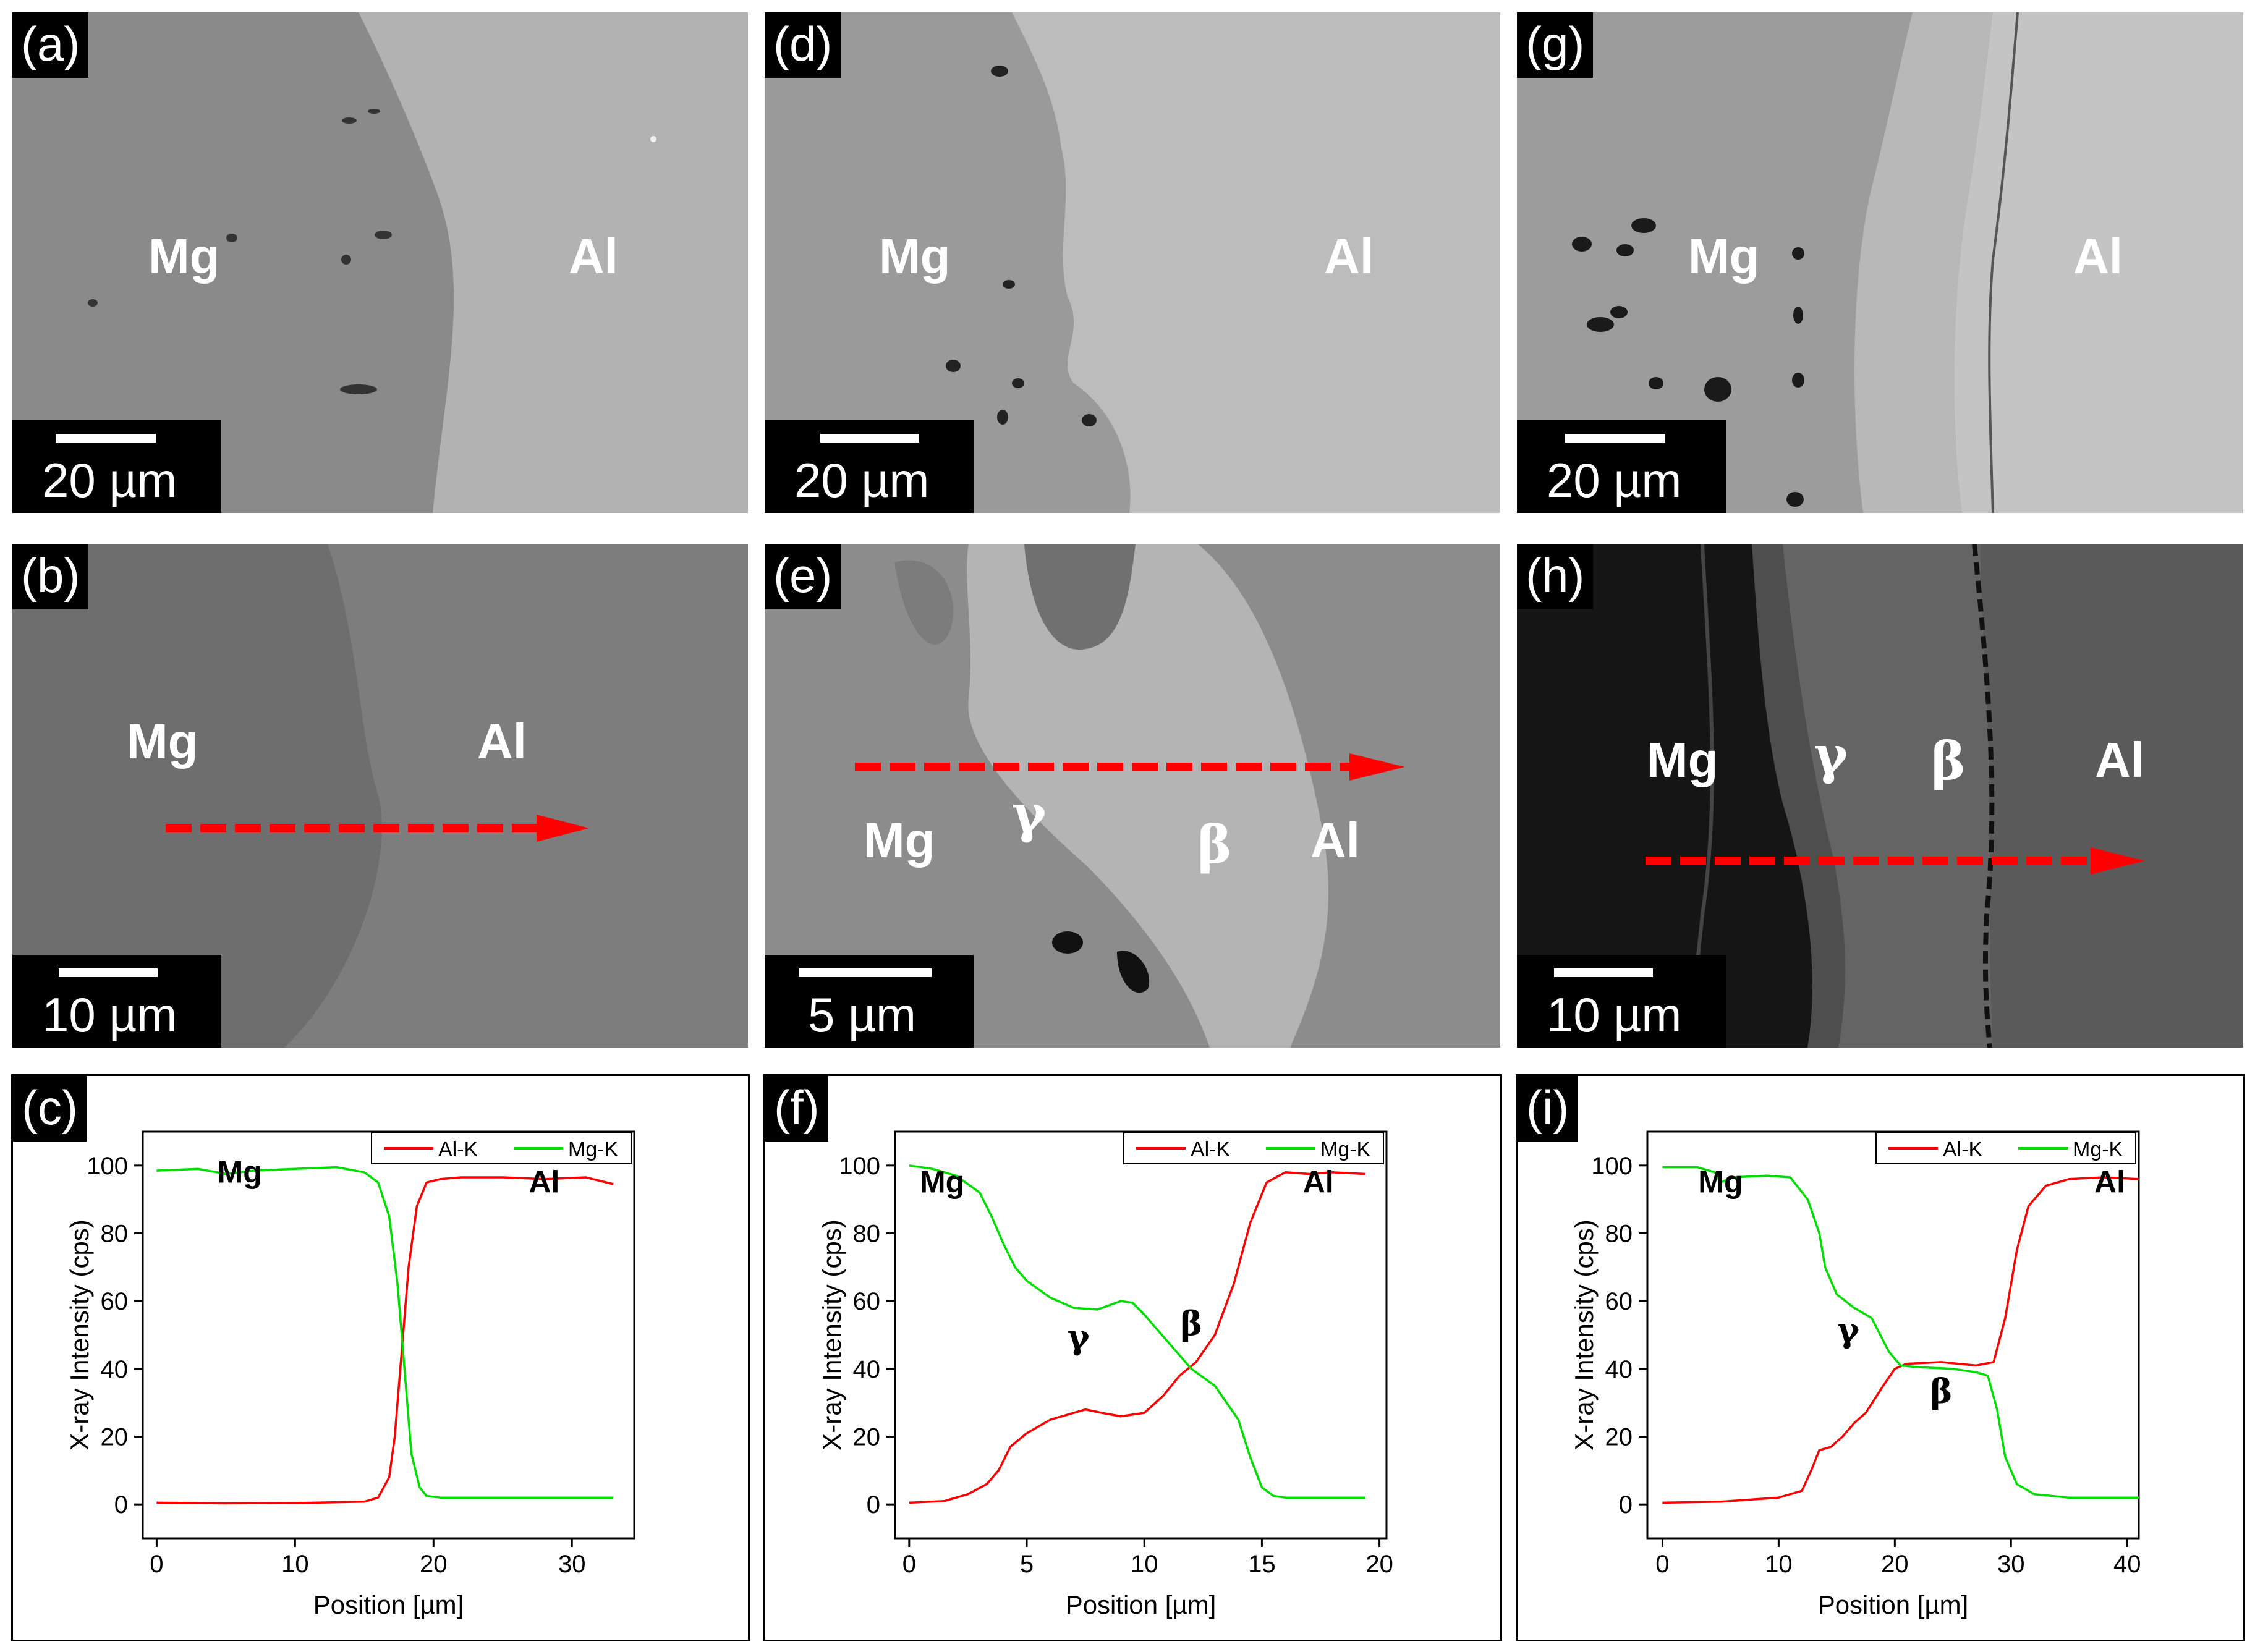  Describe the element at coordinates (380, 262) in the screenshot. I see `sem-panel-a: (a) Mg Al 20 µm` at that location.